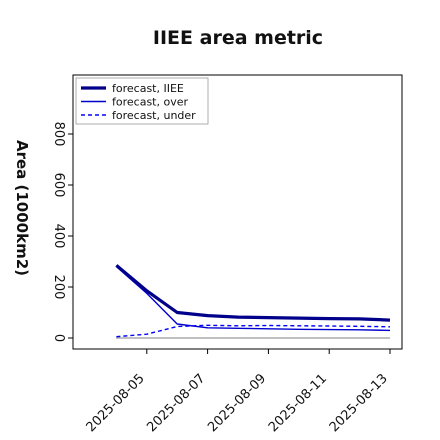 The image size is (440, 440). What do you see at coordinates (58, 134) in the screenshot?
I see `y-tick-label: 800` at bounding box center [58, 134].